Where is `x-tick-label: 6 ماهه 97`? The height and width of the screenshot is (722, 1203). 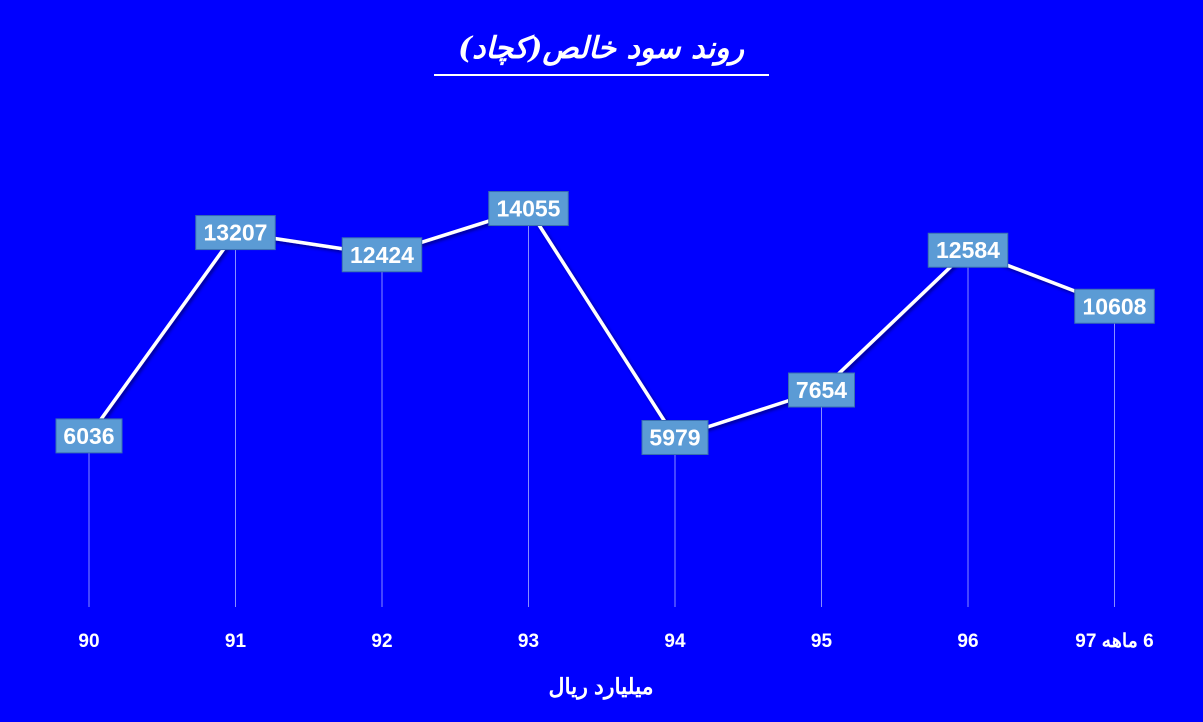
x-tick-label: 6 ماهه 97 is located at coordinates (1114, 641).